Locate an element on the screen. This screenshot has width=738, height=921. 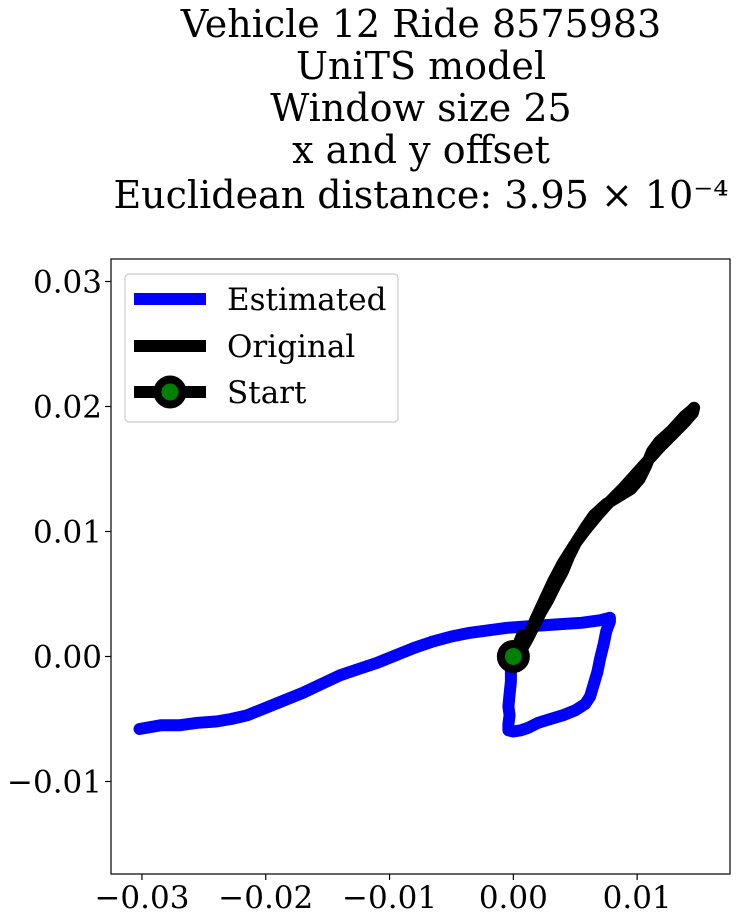
legend: Estimated Original Start is located at coordinates (261, 348).